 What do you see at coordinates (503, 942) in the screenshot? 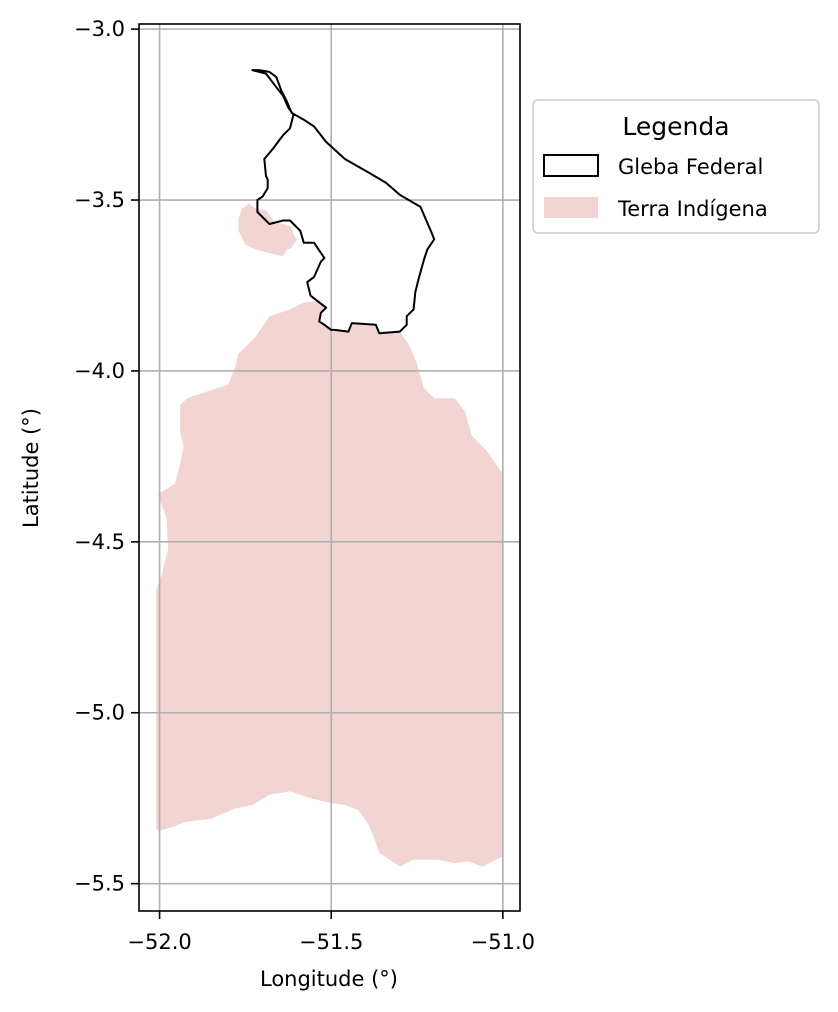
I see `x-tick-label: −51.0` at bounding box center [503, 942].